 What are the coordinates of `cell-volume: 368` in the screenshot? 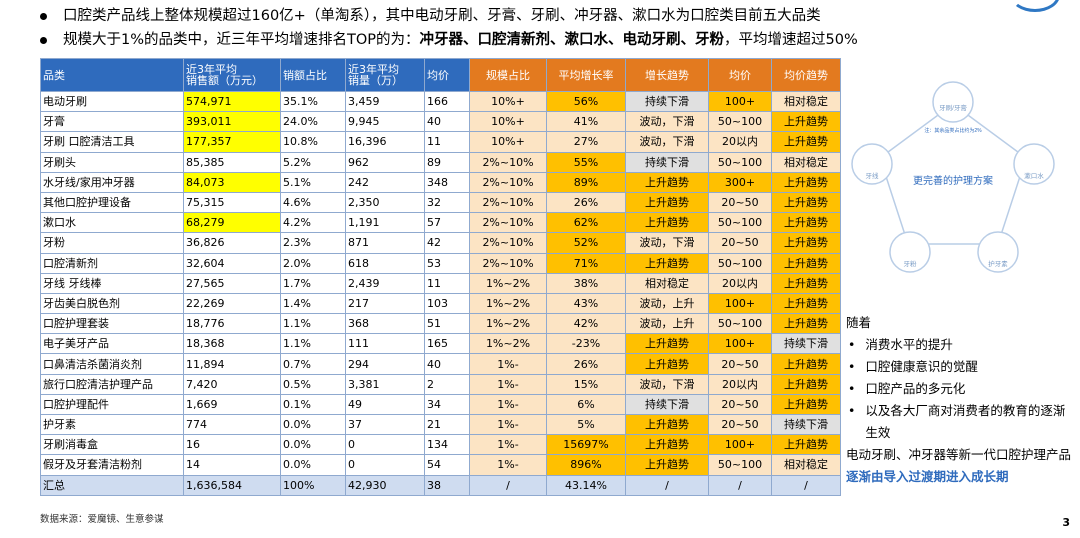 It's located at (385, 324).